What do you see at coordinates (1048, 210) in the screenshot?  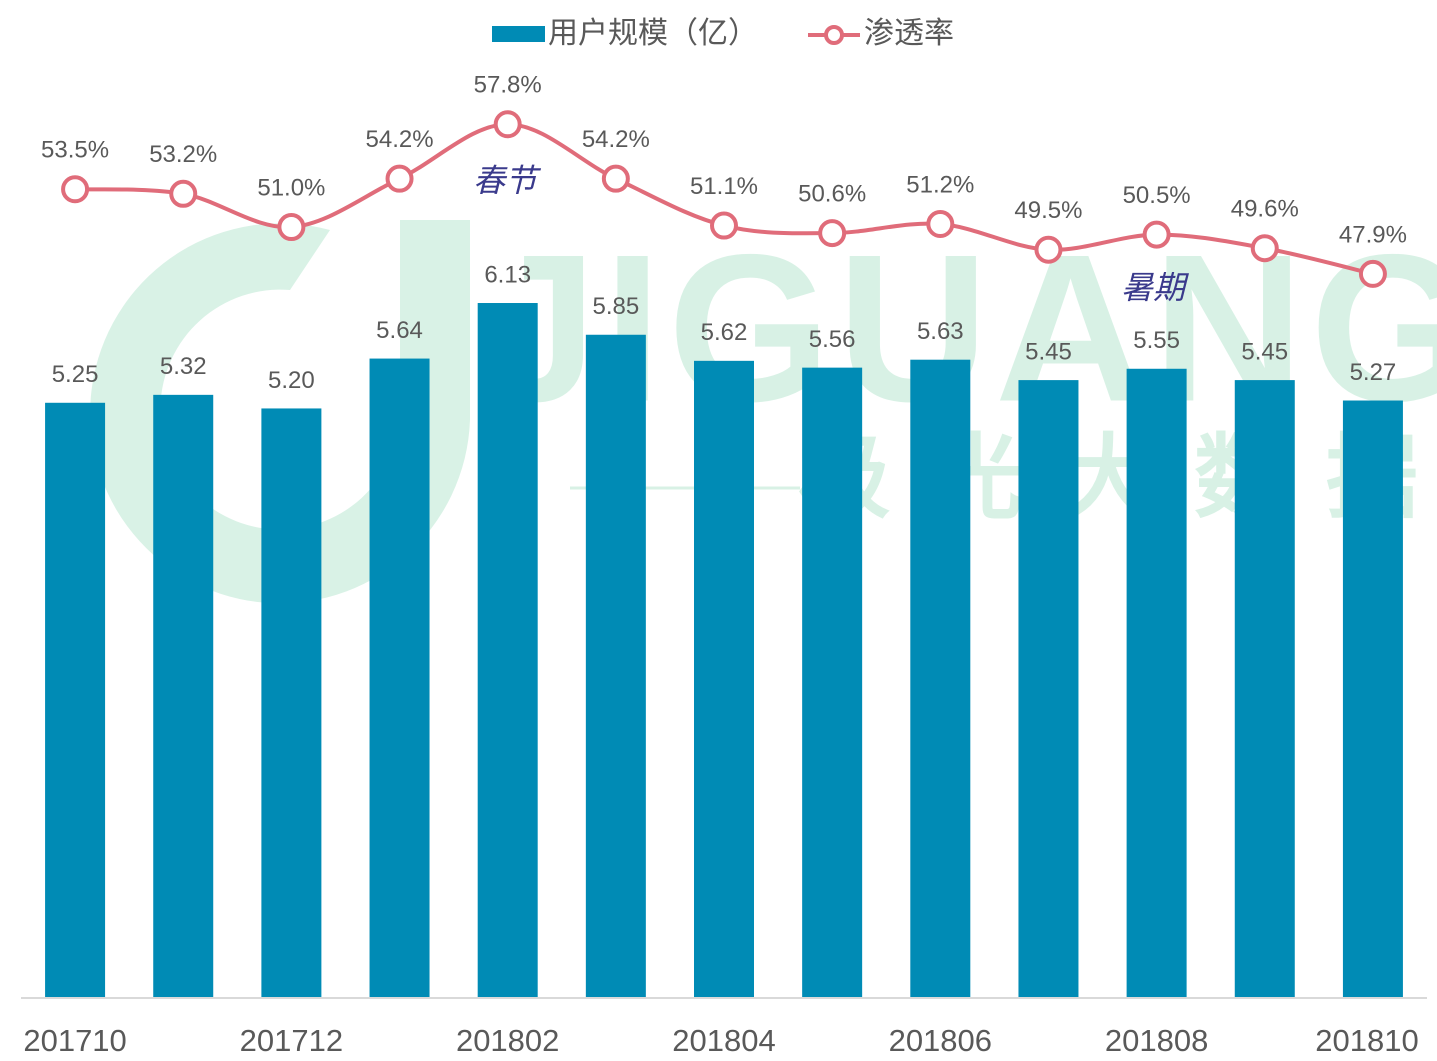 I see `line-value-label: 49.5%` at bounding box center [1048, 210].